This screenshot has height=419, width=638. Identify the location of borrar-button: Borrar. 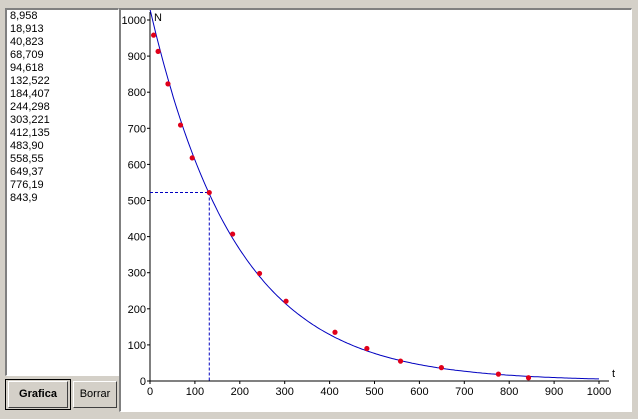
(95, 394).